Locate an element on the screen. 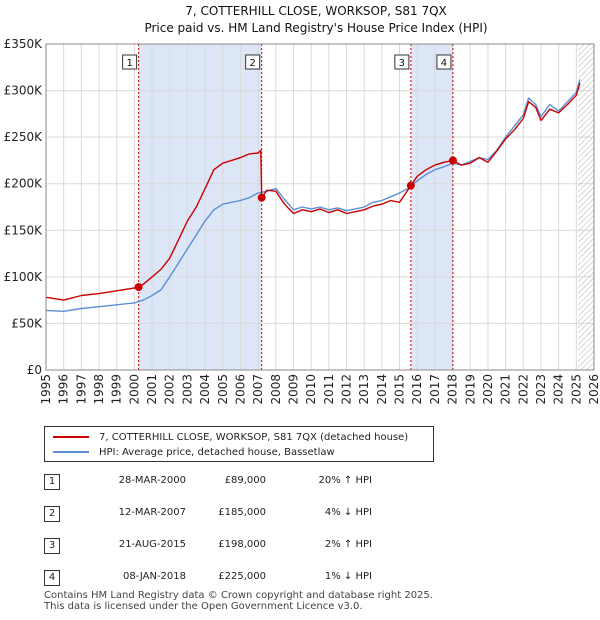  x-tick-label: 2014 is located at coordinates (382, 389).